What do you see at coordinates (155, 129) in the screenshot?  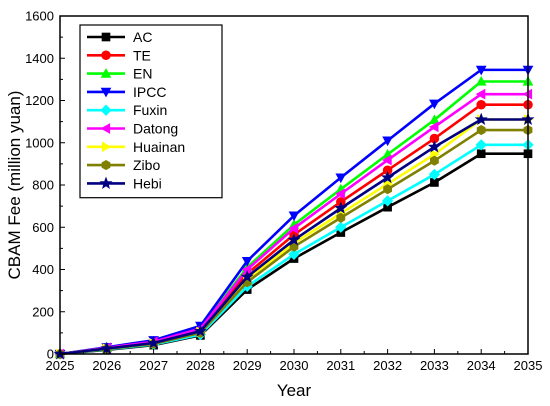 I see `legend-label-datong: Datong` at bounding box center [155, 129].